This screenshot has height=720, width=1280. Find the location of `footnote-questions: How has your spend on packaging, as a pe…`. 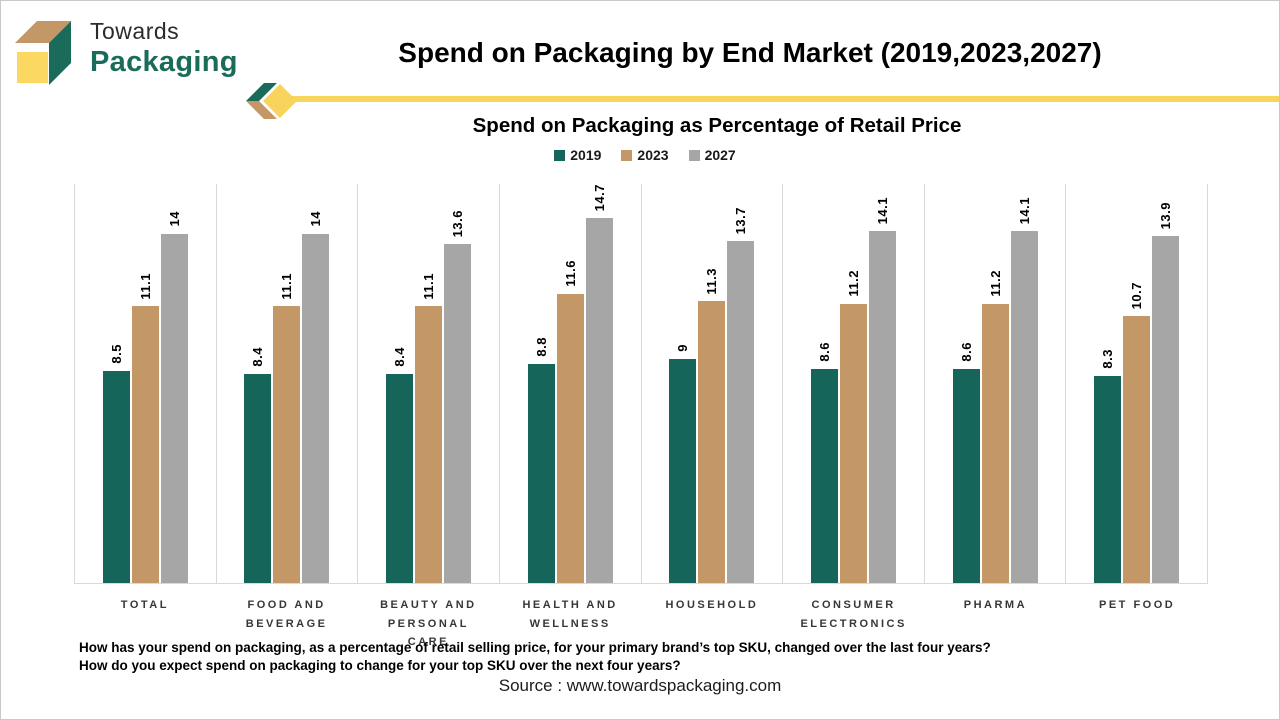

footnote-questions: How has your spend on packaging, as a pe… is located at coordinates (659, 657).